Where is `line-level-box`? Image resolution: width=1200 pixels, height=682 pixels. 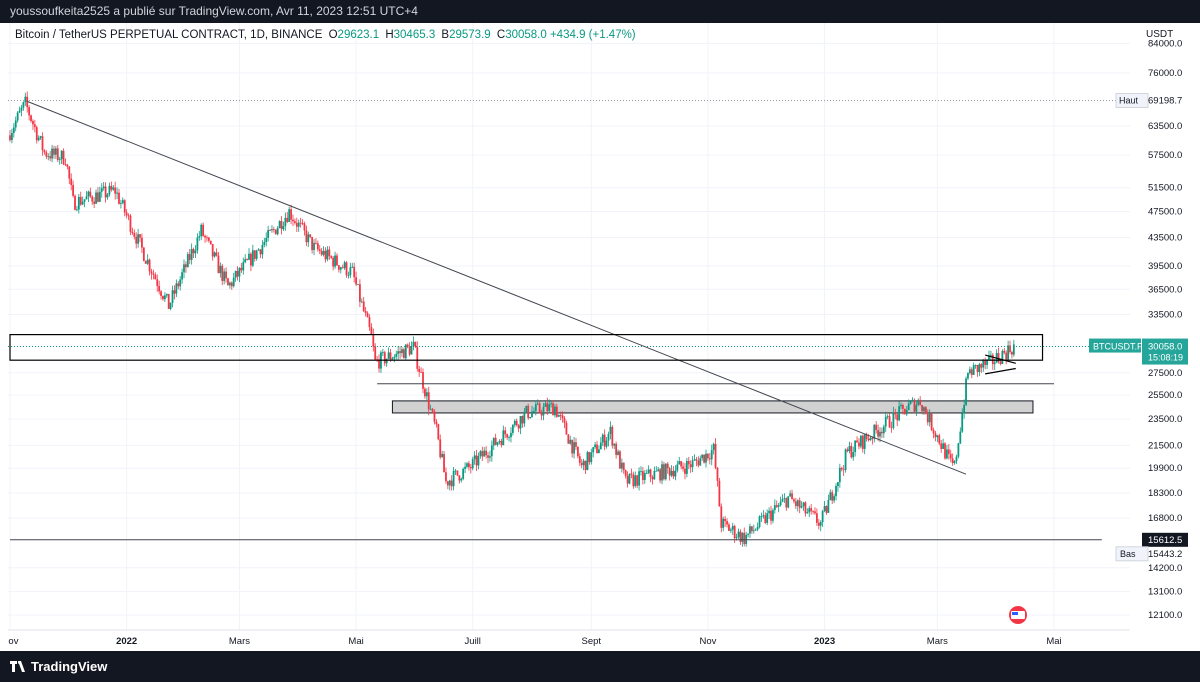
line-level-box is located at coordinates (1165, 539).